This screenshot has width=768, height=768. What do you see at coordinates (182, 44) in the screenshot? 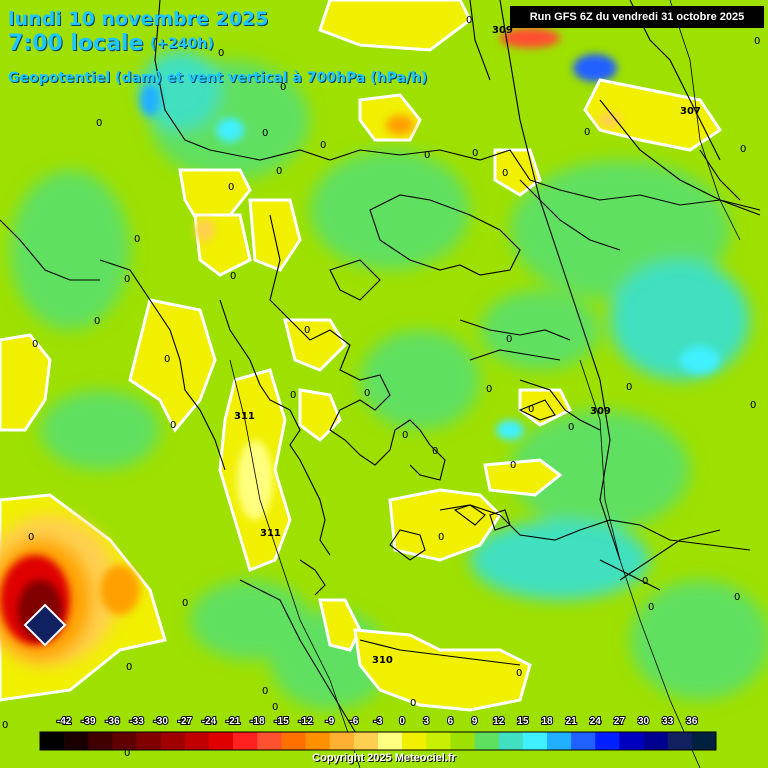
I see `lead-time: (+240h)` at bounding box center [182, 44].